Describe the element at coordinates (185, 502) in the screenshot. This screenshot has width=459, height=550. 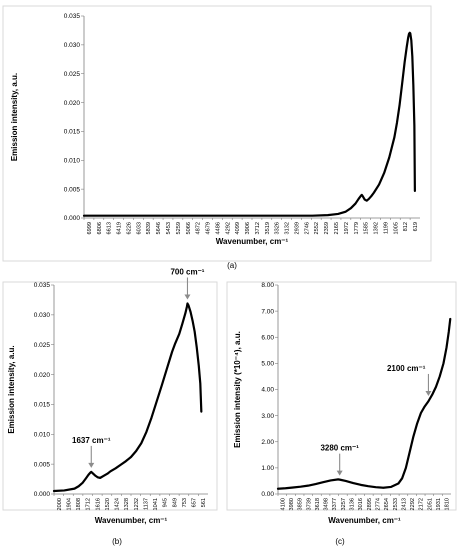
I see `x-tick-label: 753` at that location.